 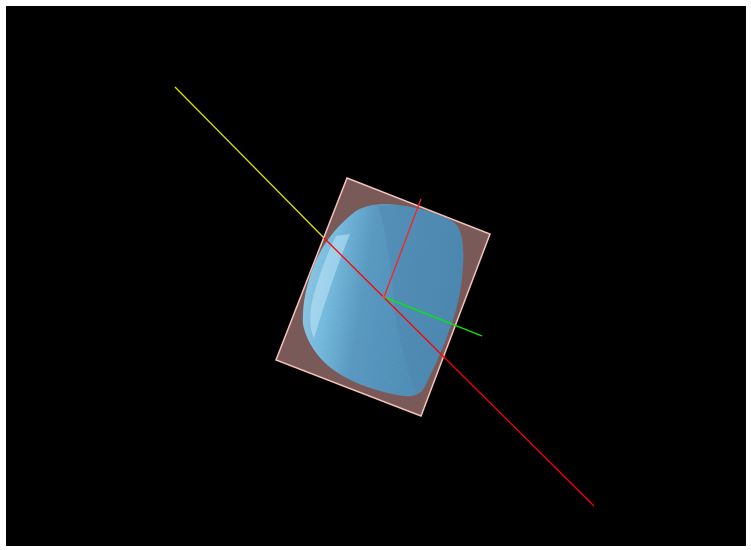 I want to click on tertiary-axis, so click(x=433, y=316).